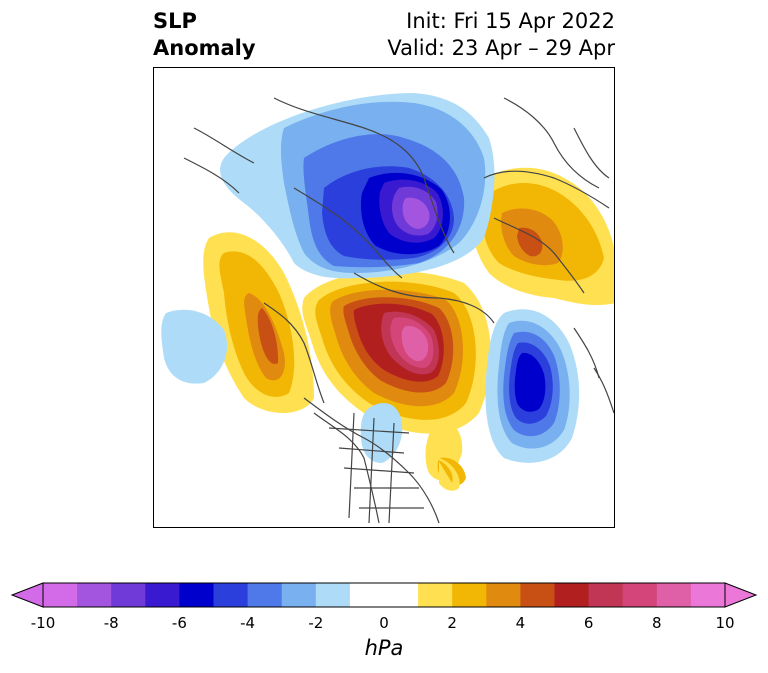  Describe the element at coordinates (179, 623) in the screenshot. I see `colorbar-tick-label: -6` at that location.